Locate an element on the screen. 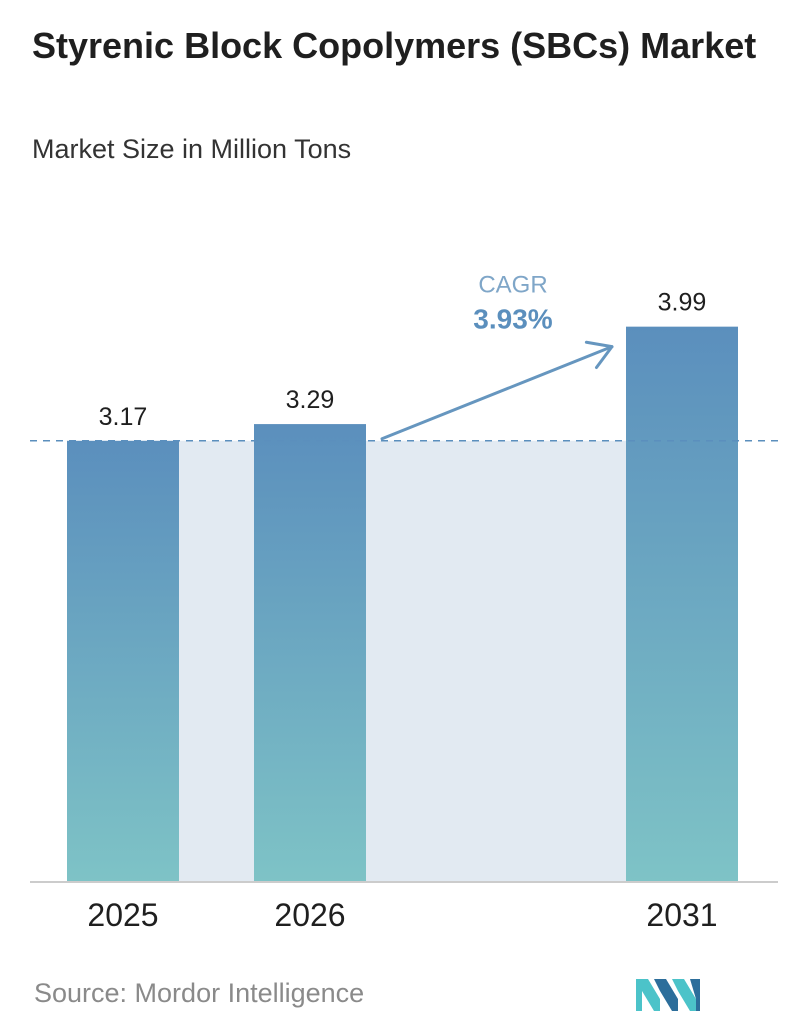 The image size is (796, 1034). source-text: Source: Mordor Intelligence is located at coordinates (199, 993).